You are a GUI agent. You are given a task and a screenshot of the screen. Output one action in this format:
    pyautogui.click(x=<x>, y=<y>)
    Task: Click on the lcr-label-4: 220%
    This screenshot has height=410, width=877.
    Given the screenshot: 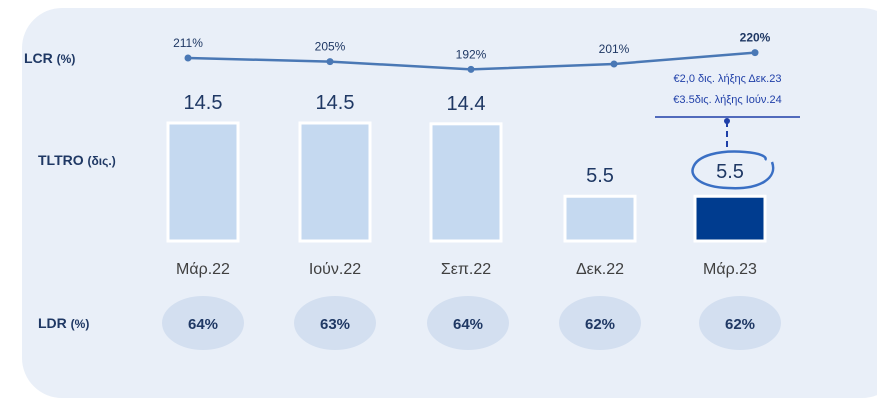 What is the action you would take?
    pyautogui.click(x=755, y=38)
    